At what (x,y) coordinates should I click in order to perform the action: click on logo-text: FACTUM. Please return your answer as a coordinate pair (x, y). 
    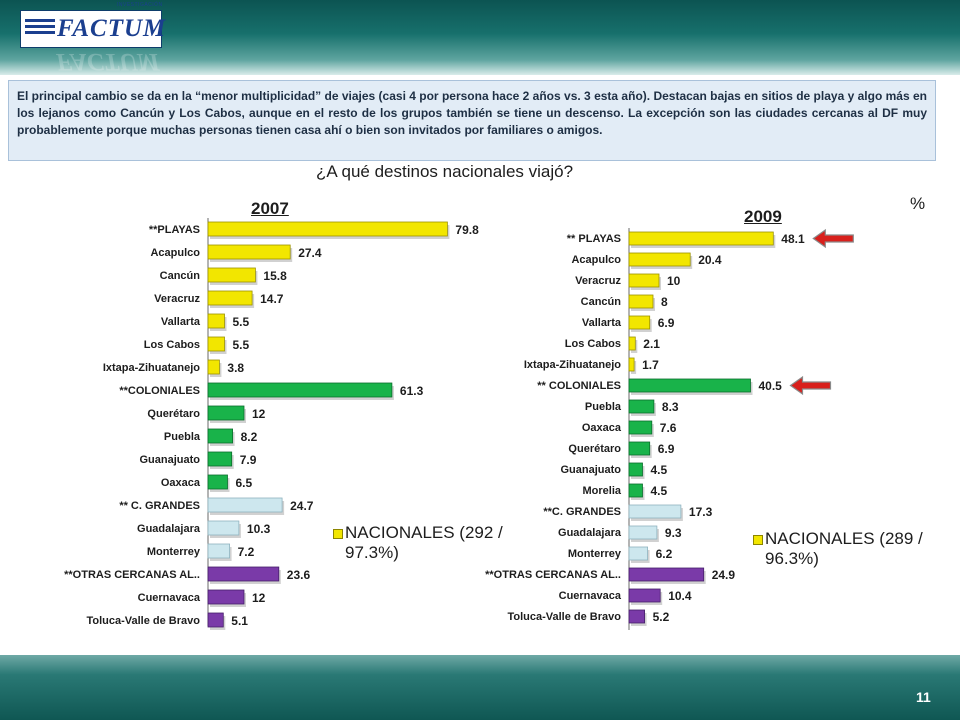
    Looking at the image, I should click on (112, 28).